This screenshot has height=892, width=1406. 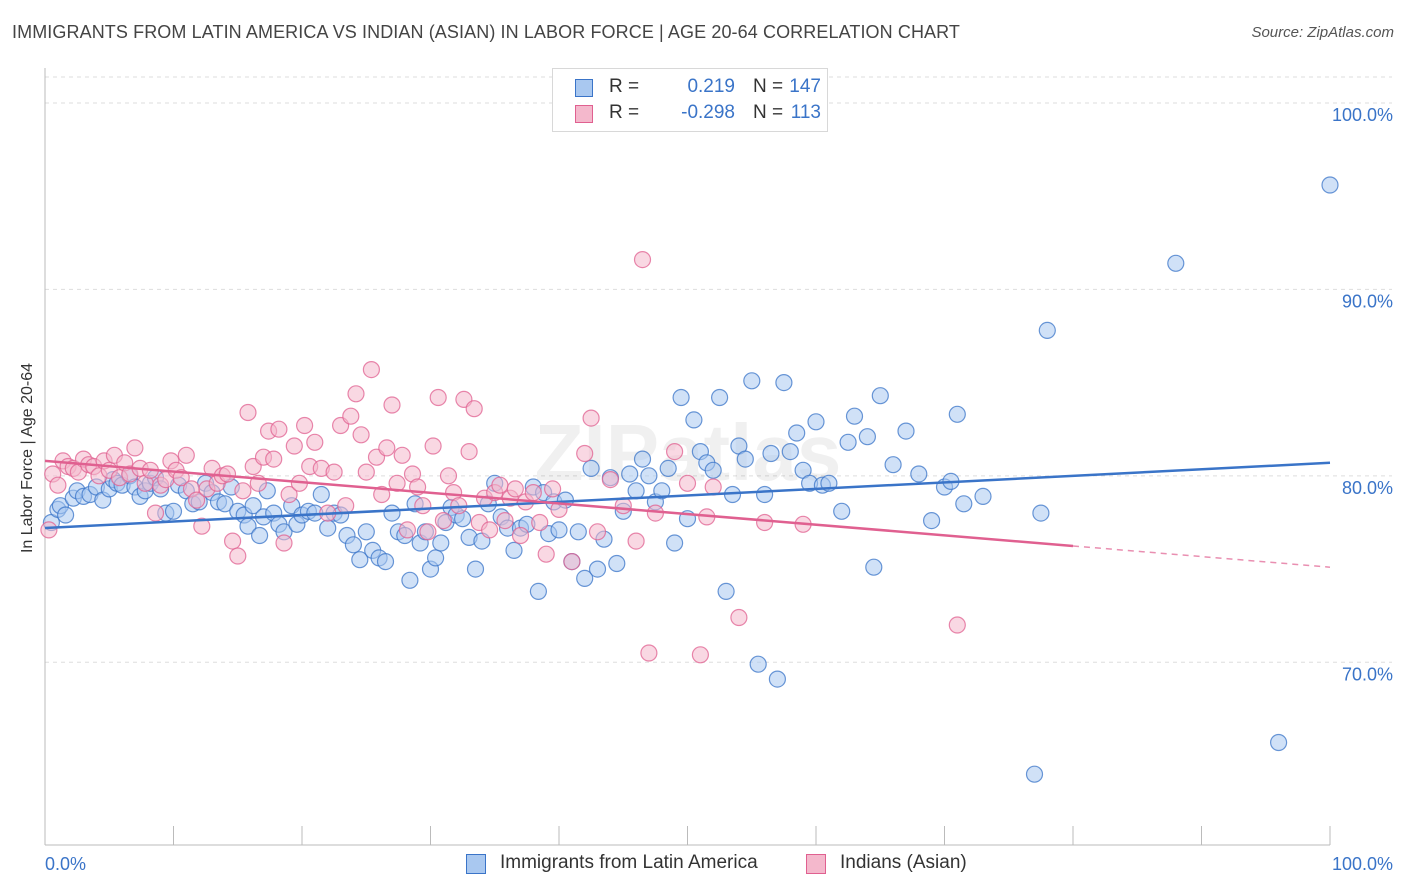 I want to click on series-swatch-pink, so click(x=816, y=864).